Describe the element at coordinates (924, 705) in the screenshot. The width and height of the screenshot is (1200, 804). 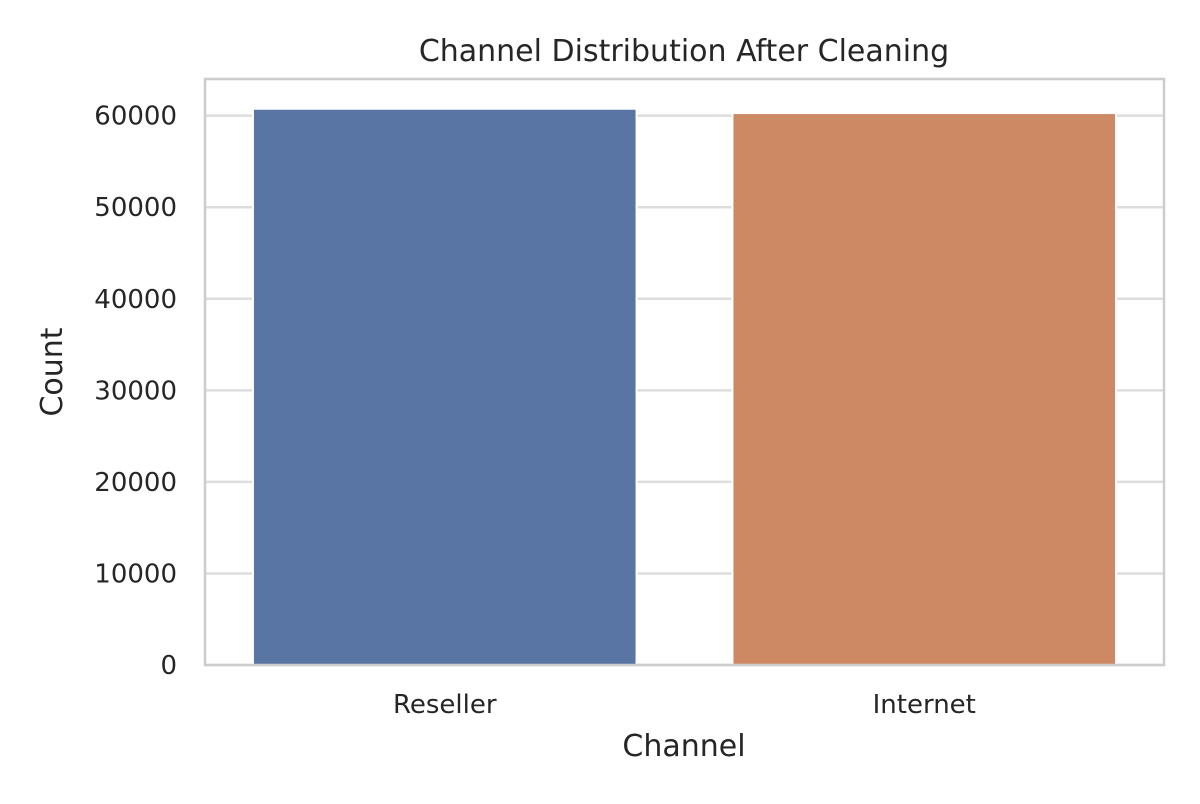
I see `x-tick-label: Internet` at that location.